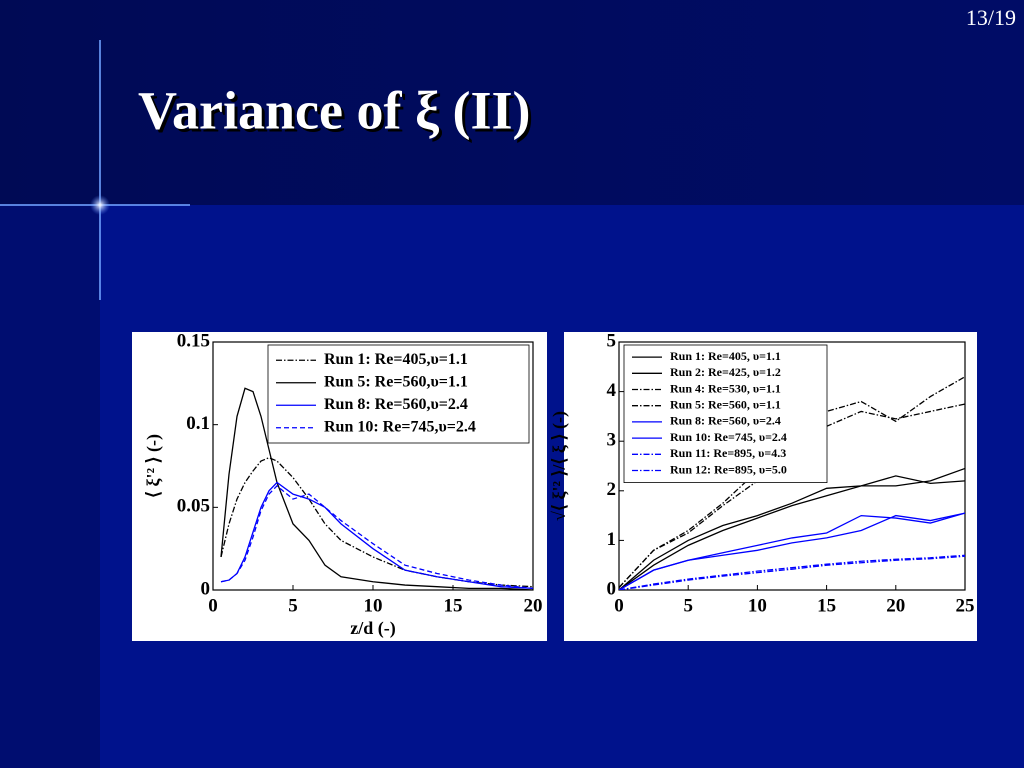  What do you see at coordinates (612, 390) in the screenshot?
I see `y-tick-label: 4` at bounding box center [612, 390].